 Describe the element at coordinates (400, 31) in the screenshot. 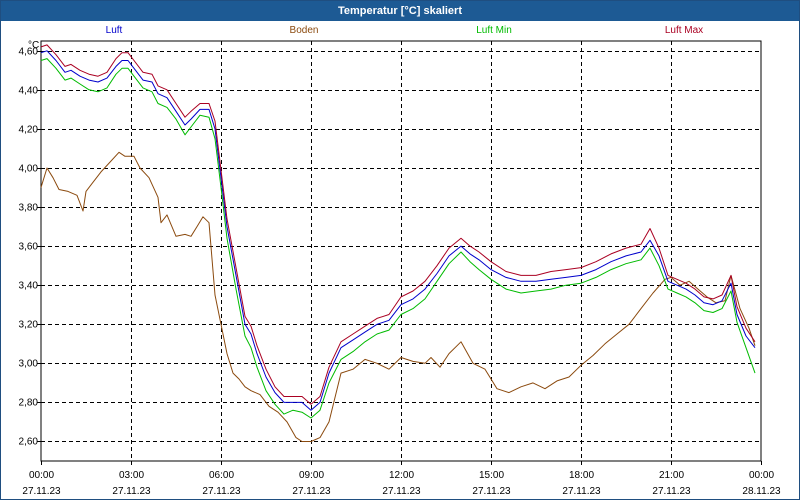

I see `legend: Luft Boden Luft Min Luft Max` at that location.